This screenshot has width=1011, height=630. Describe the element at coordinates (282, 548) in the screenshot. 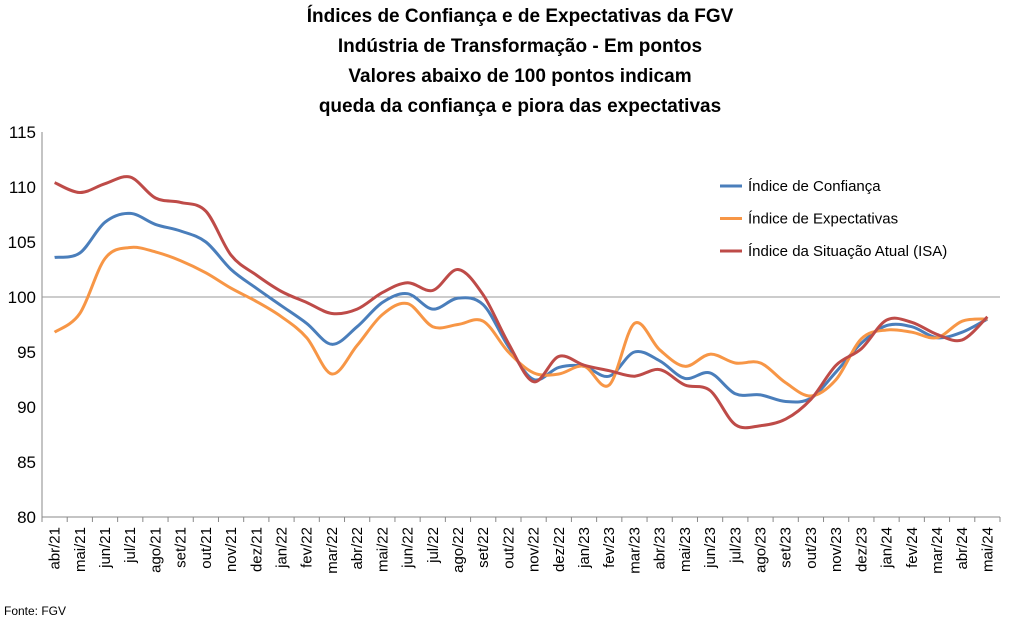

I see `x-tick-label: jan/22` at that location.